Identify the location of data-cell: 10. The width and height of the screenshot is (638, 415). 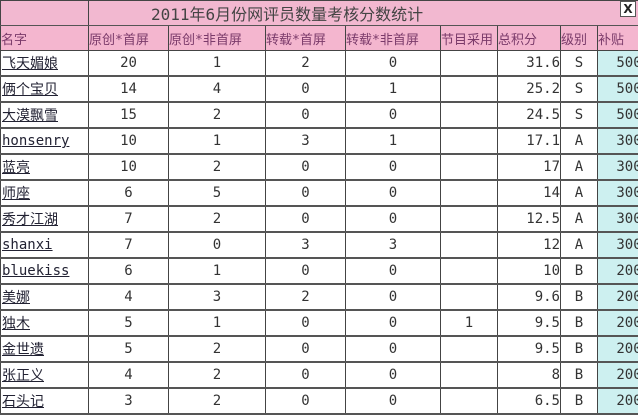
(129, 141).